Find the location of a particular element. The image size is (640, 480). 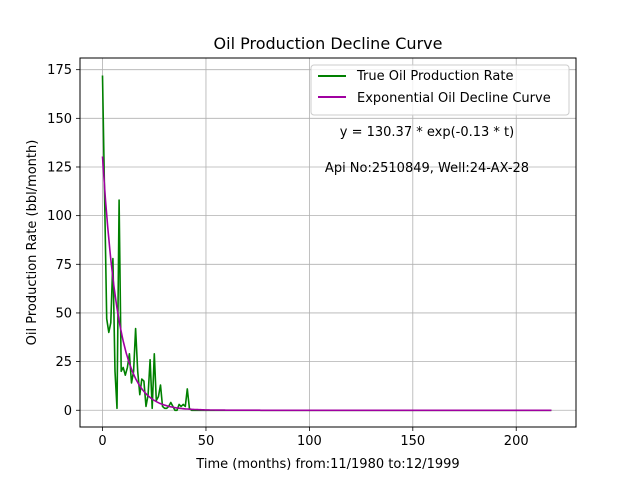

y-tick-label: 125 is located at coordinates (59, 167).